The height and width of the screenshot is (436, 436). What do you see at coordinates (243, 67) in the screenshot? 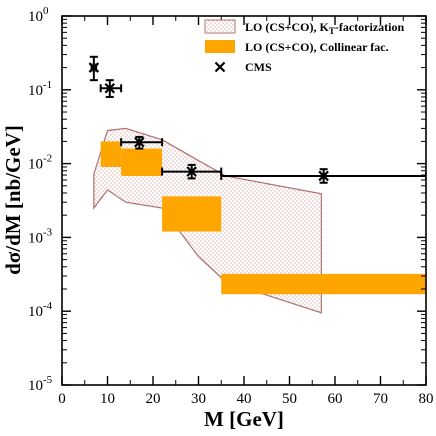
I see `legend-item-3: CMS` at bounding box center [243, 67].